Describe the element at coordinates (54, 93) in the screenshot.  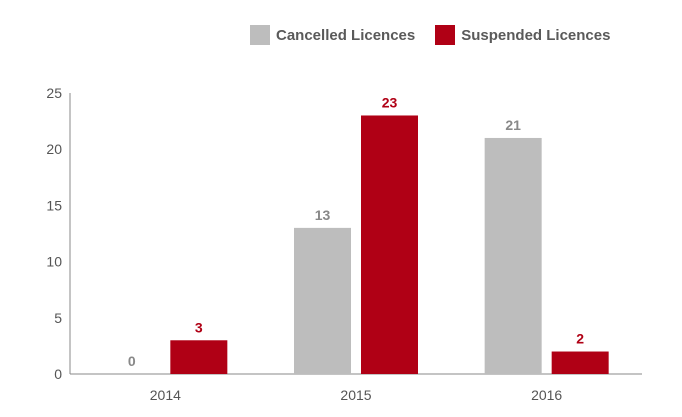
I see `y-tick-label: 25` at that location.